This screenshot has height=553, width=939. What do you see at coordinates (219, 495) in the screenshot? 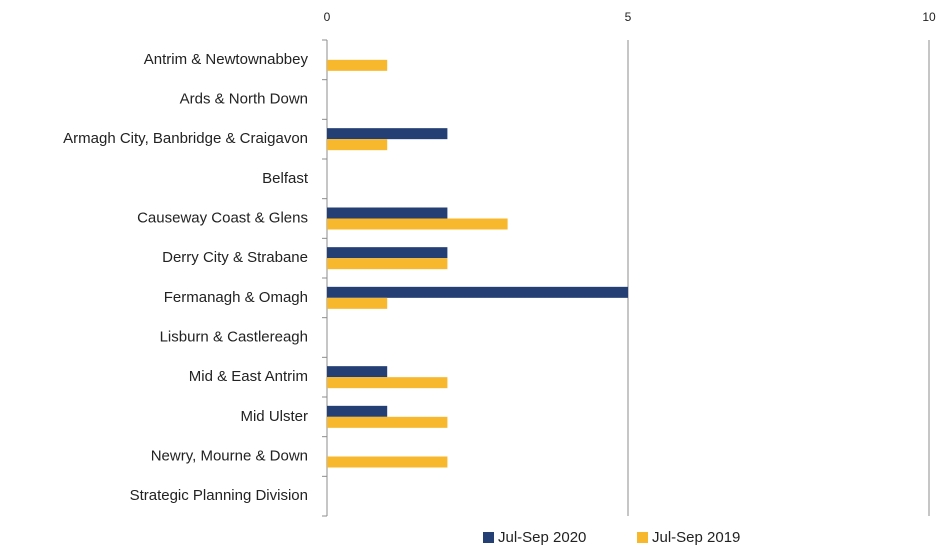
I see `y-tick-label: Strategic Planning Division` at bounding box center [219, 495].